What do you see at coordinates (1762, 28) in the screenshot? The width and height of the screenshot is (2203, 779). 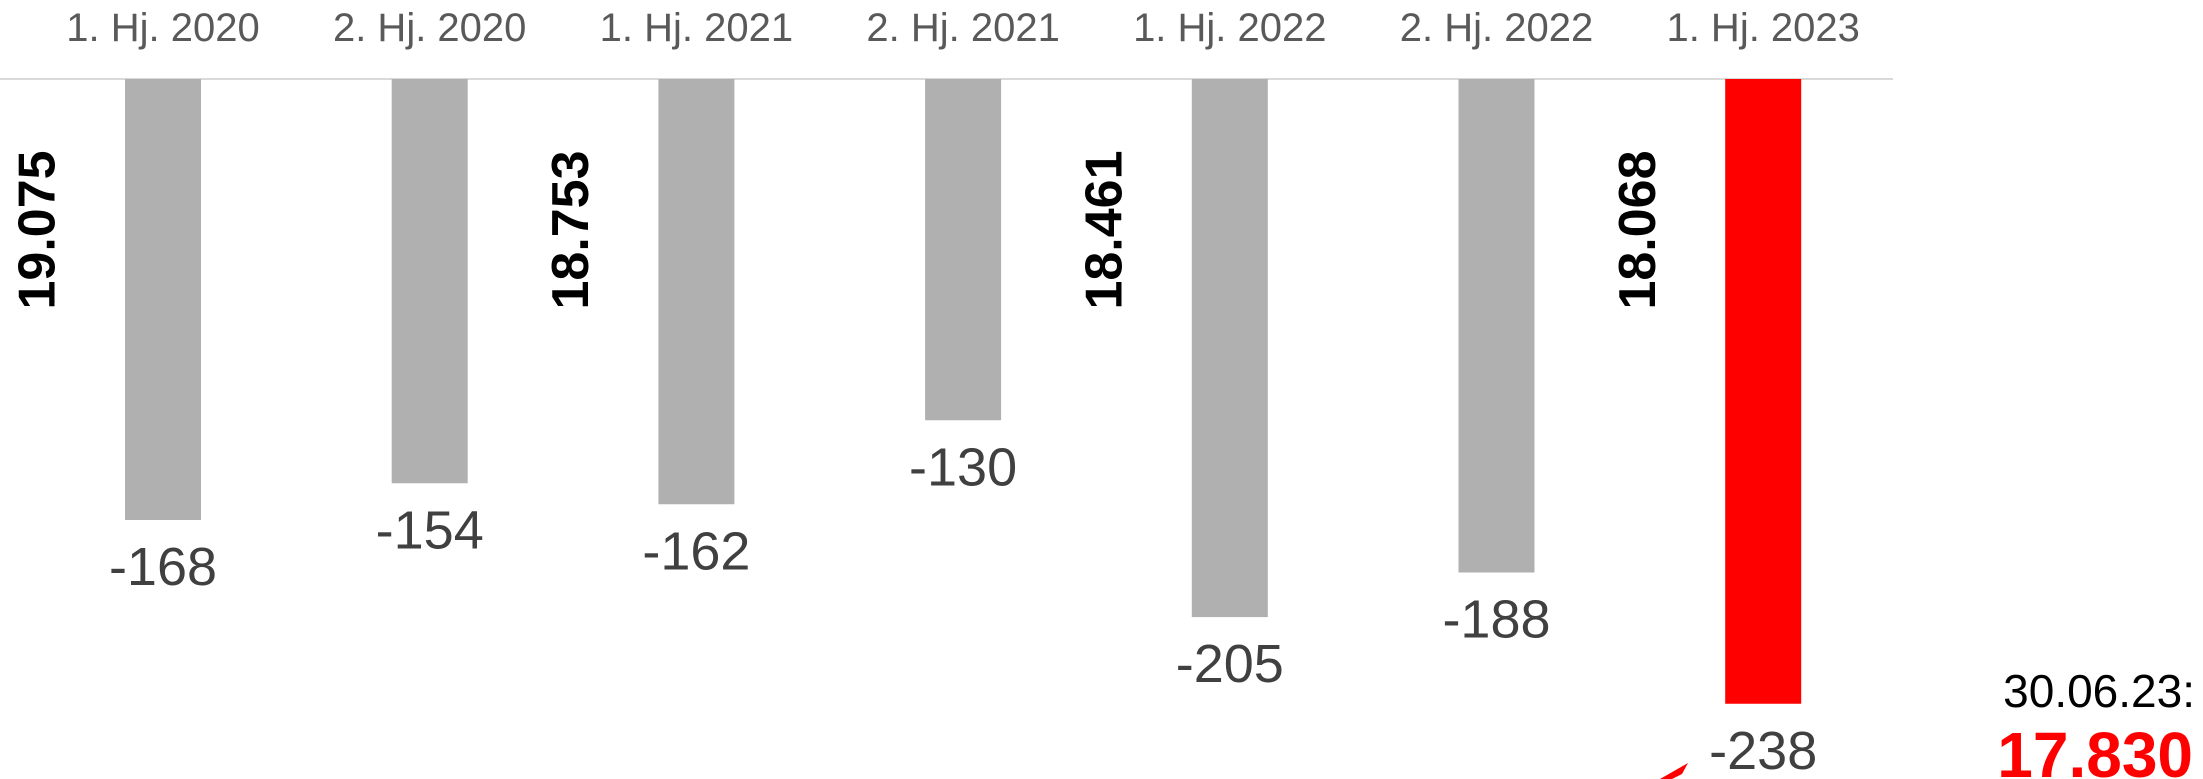 I see `category-label: 1. Hj. 2023` at bounding box center [1762, 28].